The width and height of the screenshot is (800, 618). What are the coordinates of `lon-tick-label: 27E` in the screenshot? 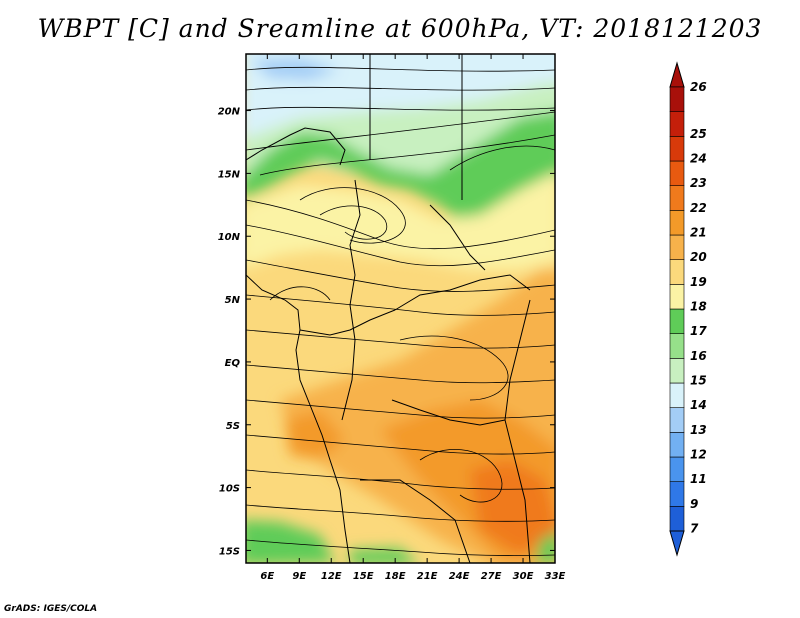 It's located at (491, 576).